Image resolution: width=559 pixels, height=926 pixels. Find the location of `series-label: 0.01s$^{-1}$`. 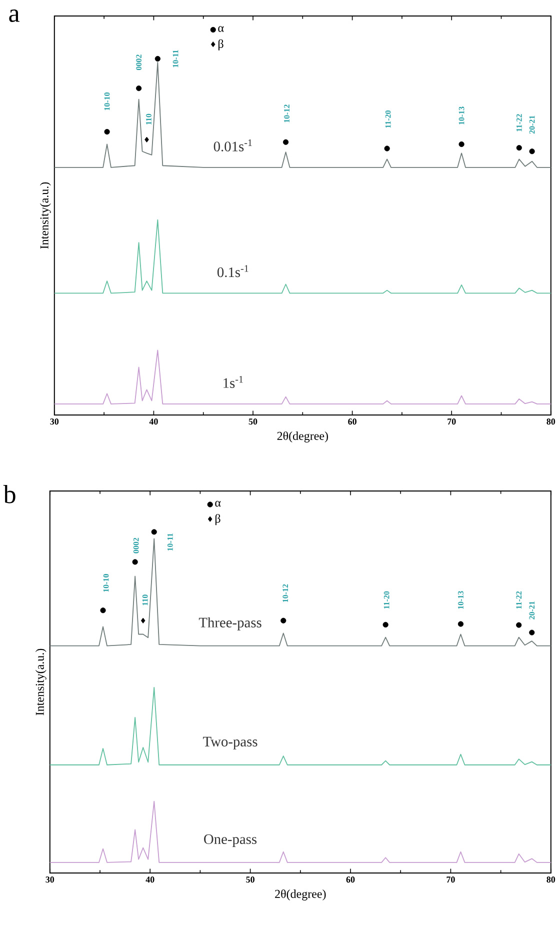

series-label: 0.01s$^{-1}$ is located at coordinates (233, 145).